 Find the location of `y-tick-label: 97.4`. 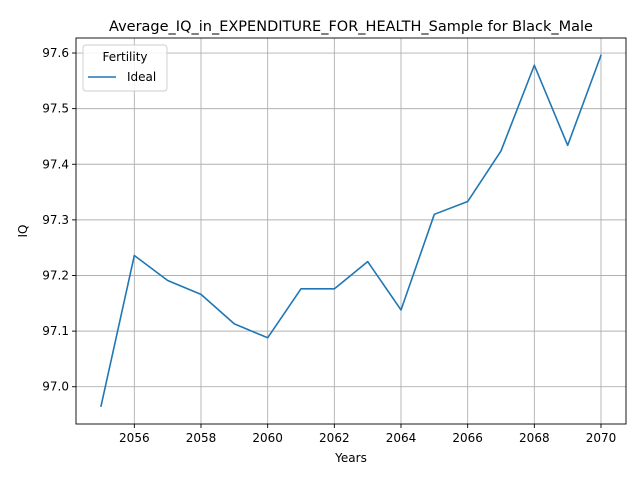

y-tick-label: 97.4 is located at coordinates (55, 164).